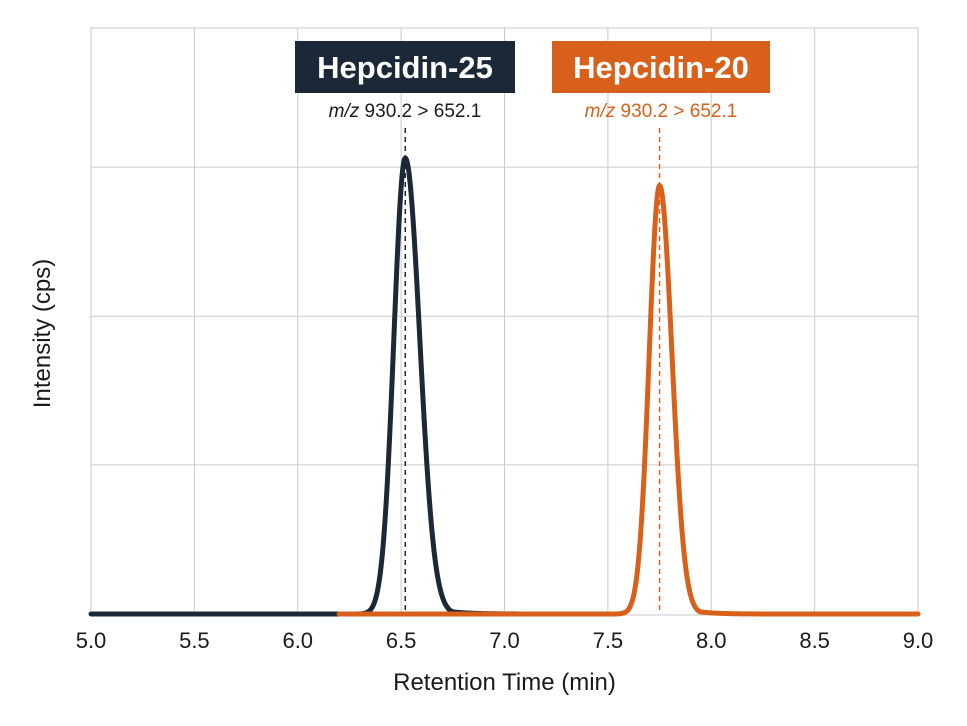 The image size is (967, 726). Describe the element at coordinates (711, 640) in the screenshot. I see `x-tick-label: 8.0` at that location.